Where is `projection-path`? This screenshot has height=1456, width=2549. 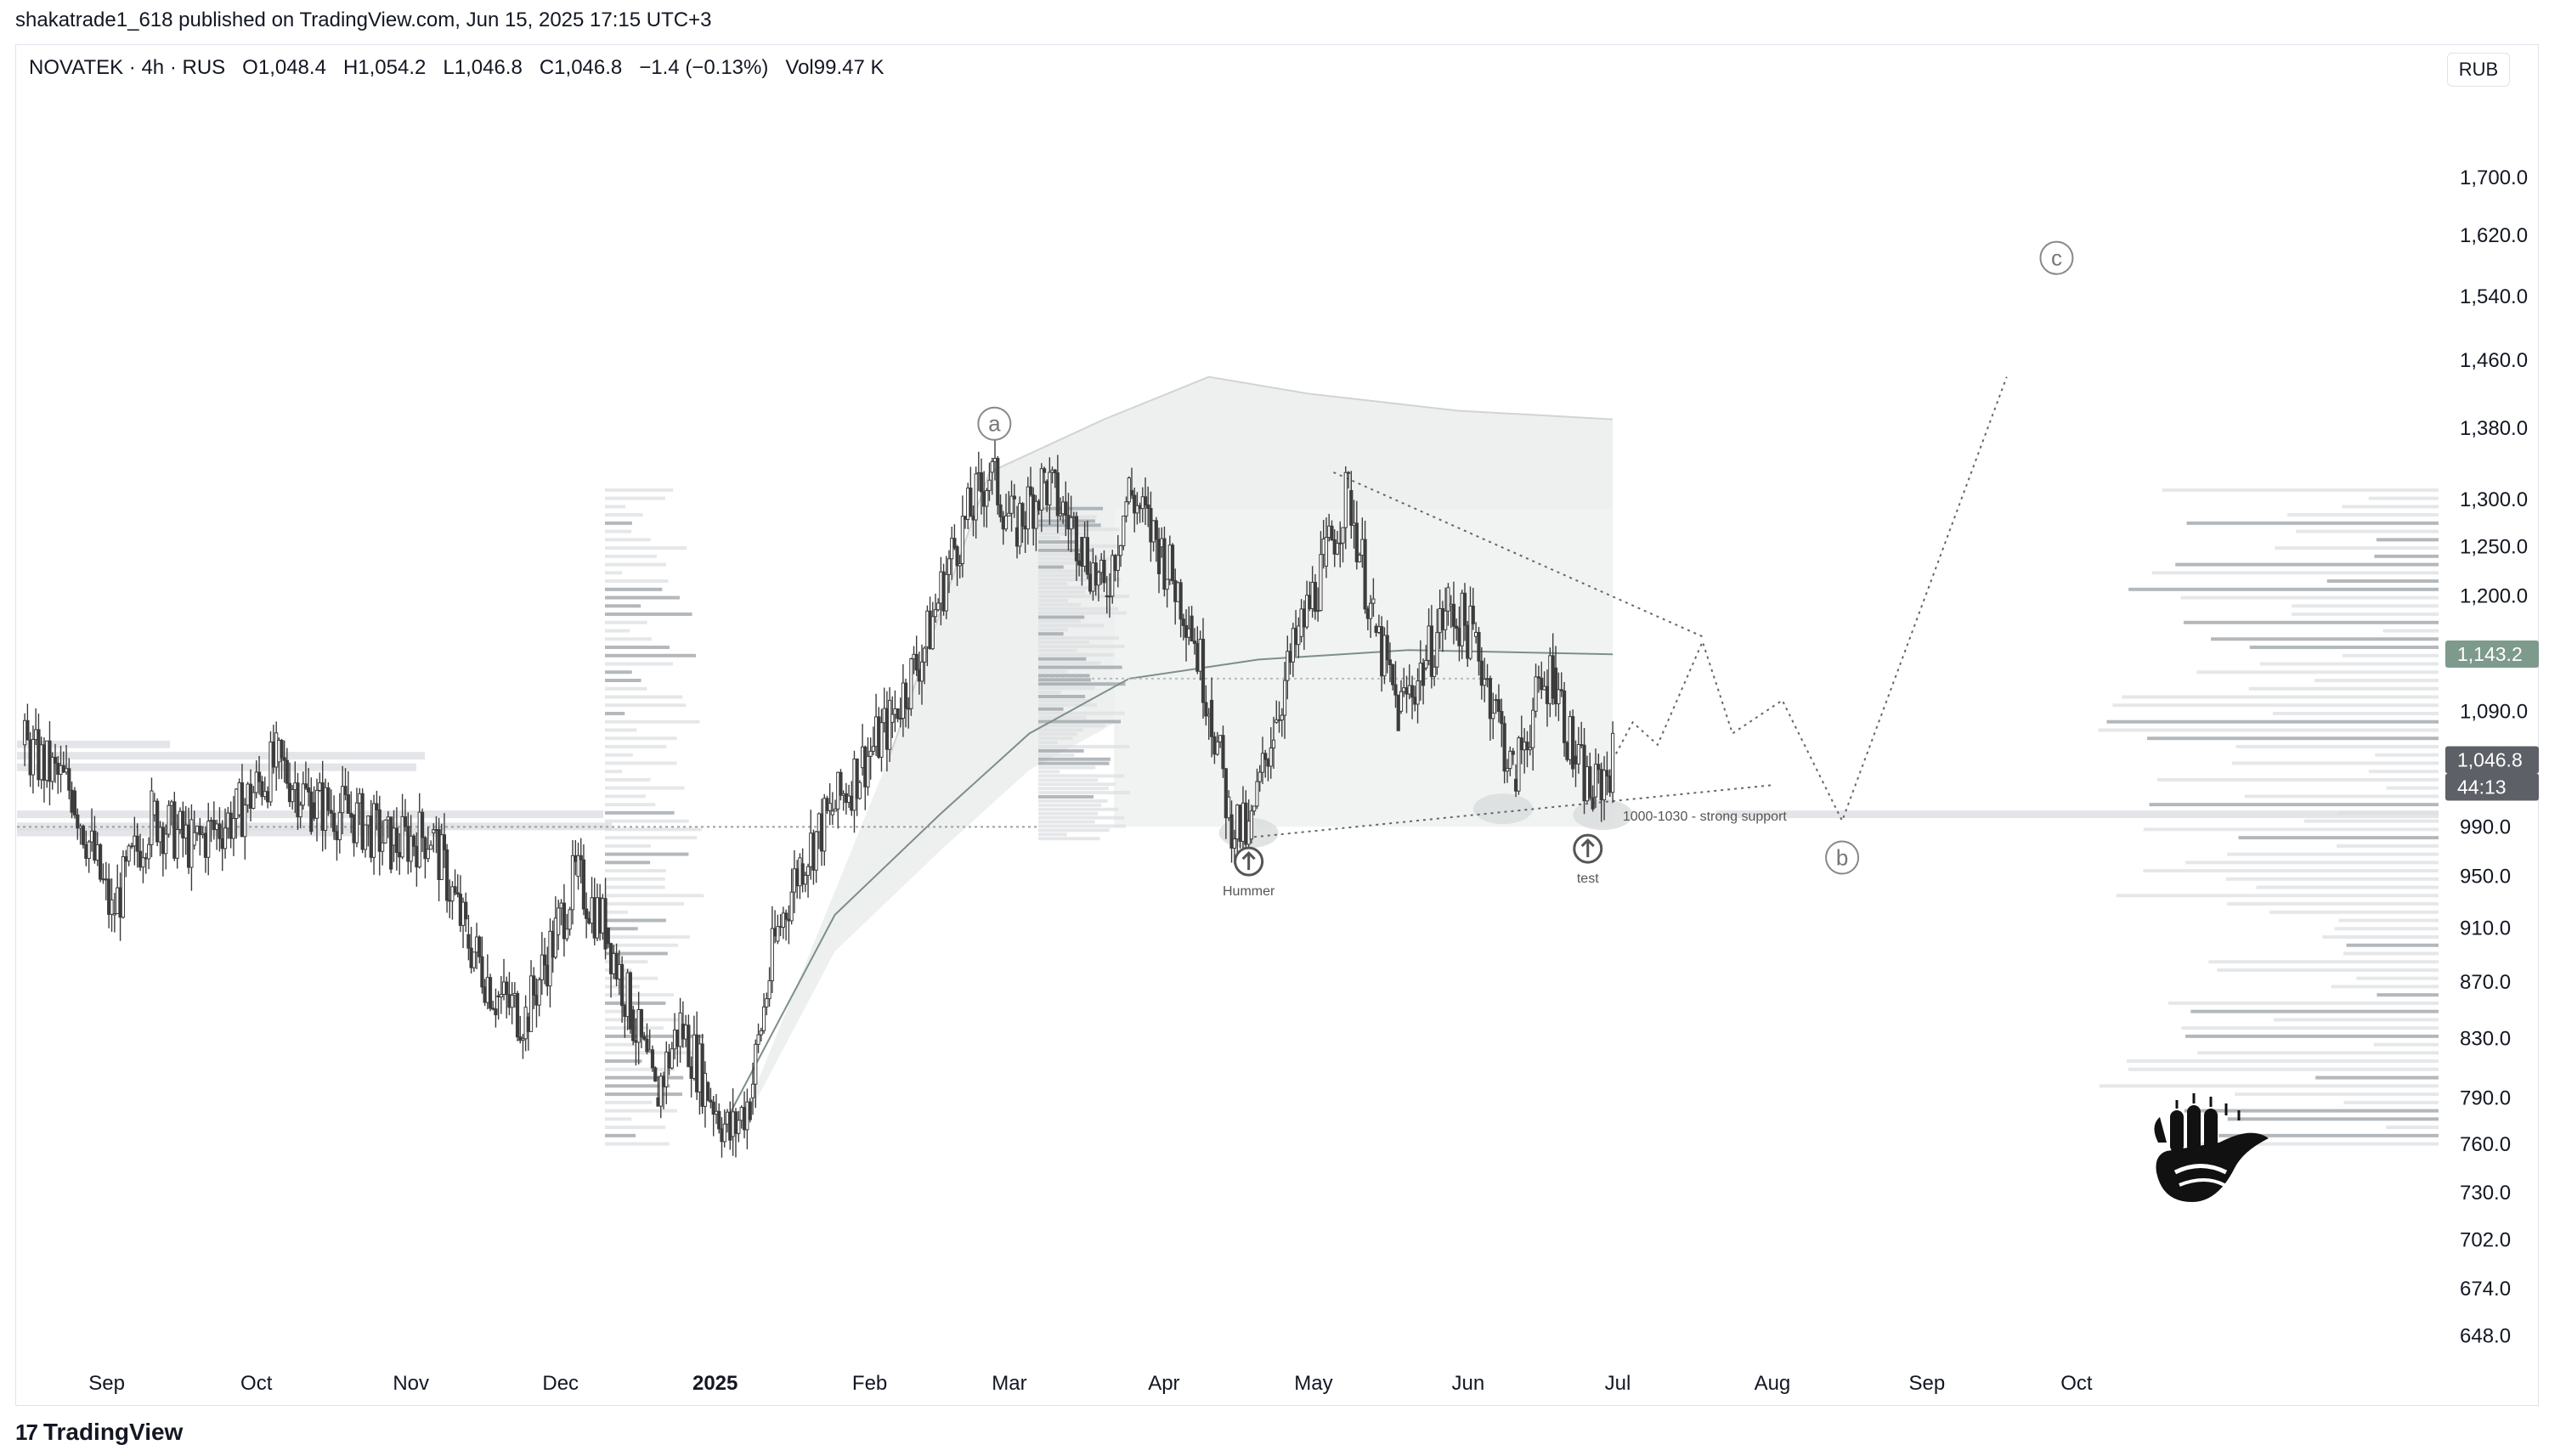 projection-path is located at coordinates (1810, 600).